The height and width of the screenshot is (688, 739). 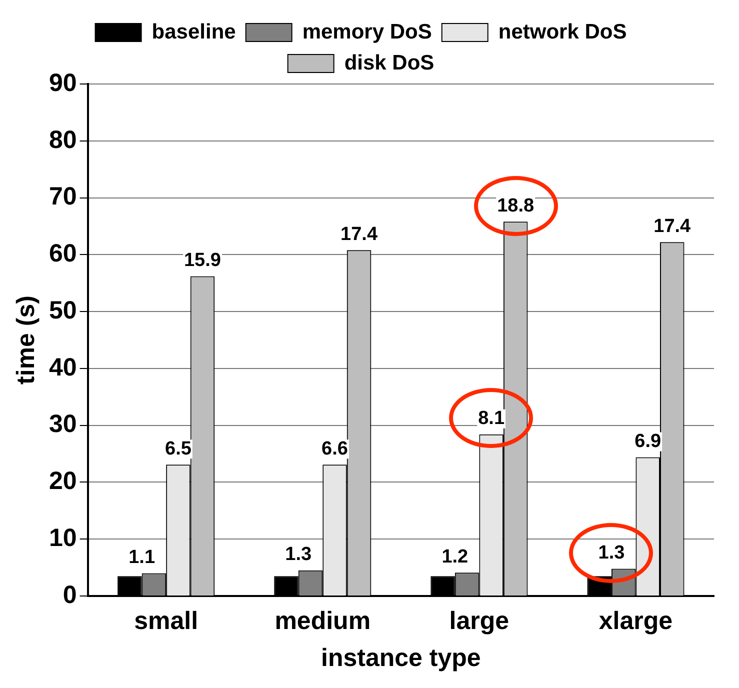 I want to click on x-tick-label: large, so click(x=479, y=620).